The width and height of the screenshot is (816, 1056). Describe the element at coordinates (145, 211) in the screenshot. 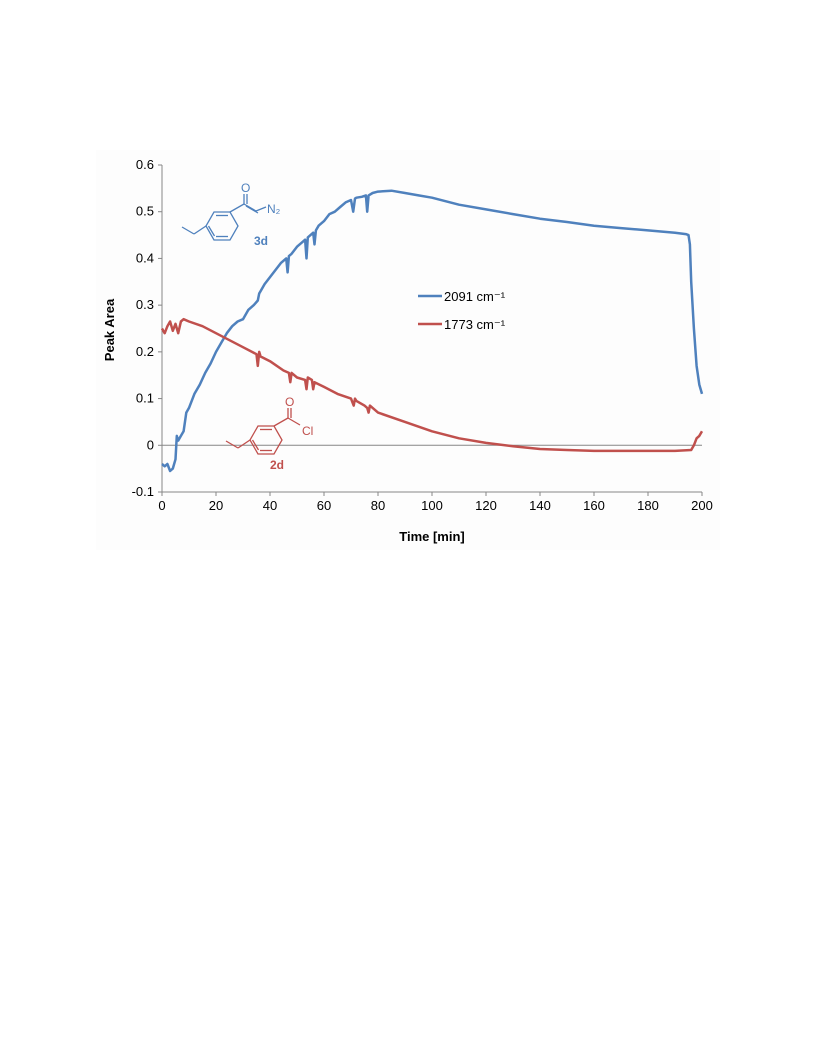

I see `y-tick-label: 0.5` at that location.